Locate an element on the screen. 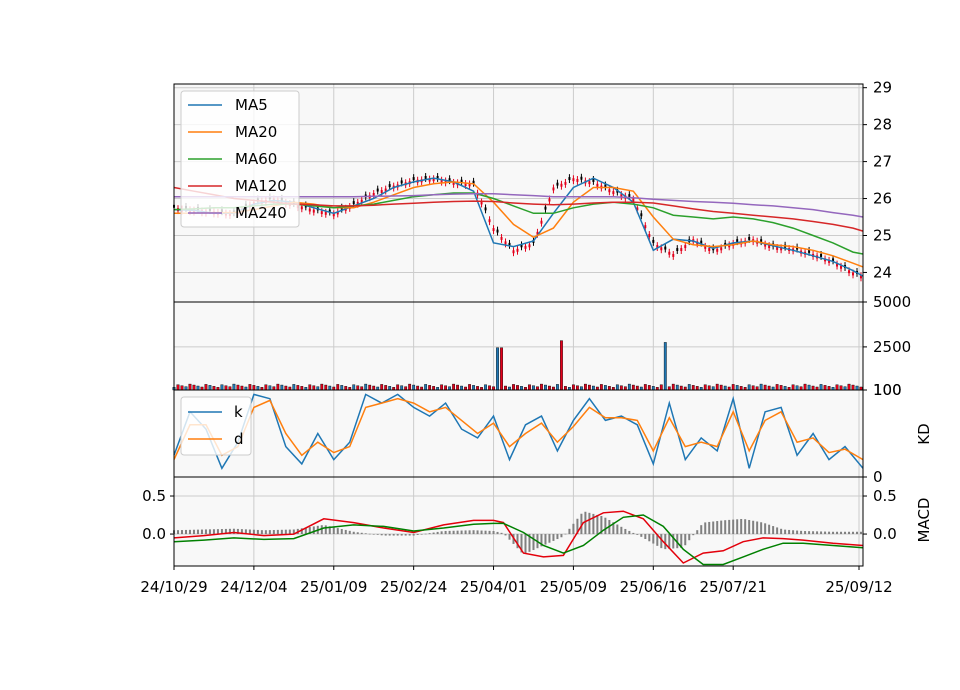 The image size is (960, 690). macd-red-line is located at coordinates (518, 537).